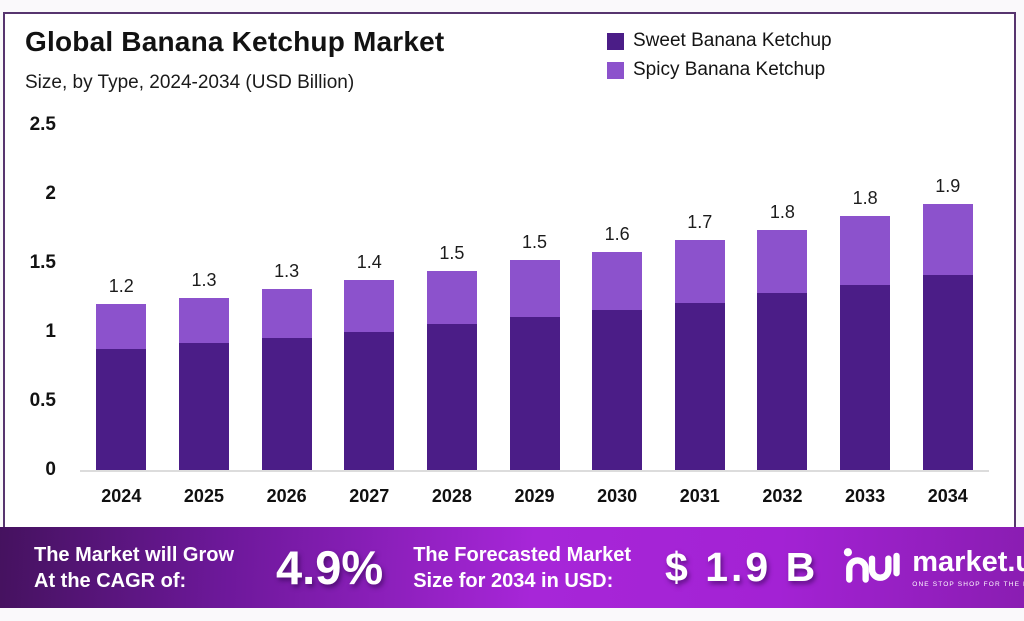 The height and width of the screenshot is (621, 1024). What do you see at coordinates (42, 400) in the screenshot?
I see `y-axis-tick: 0.5` at bounding box center [42, 400].